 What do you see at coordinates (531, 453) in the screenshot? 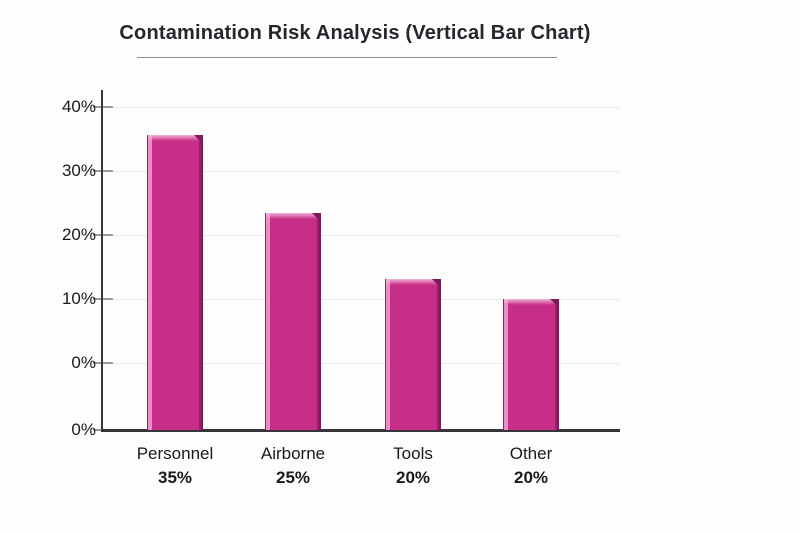
I see `category-label: Other` at bounding box center [531, 453].